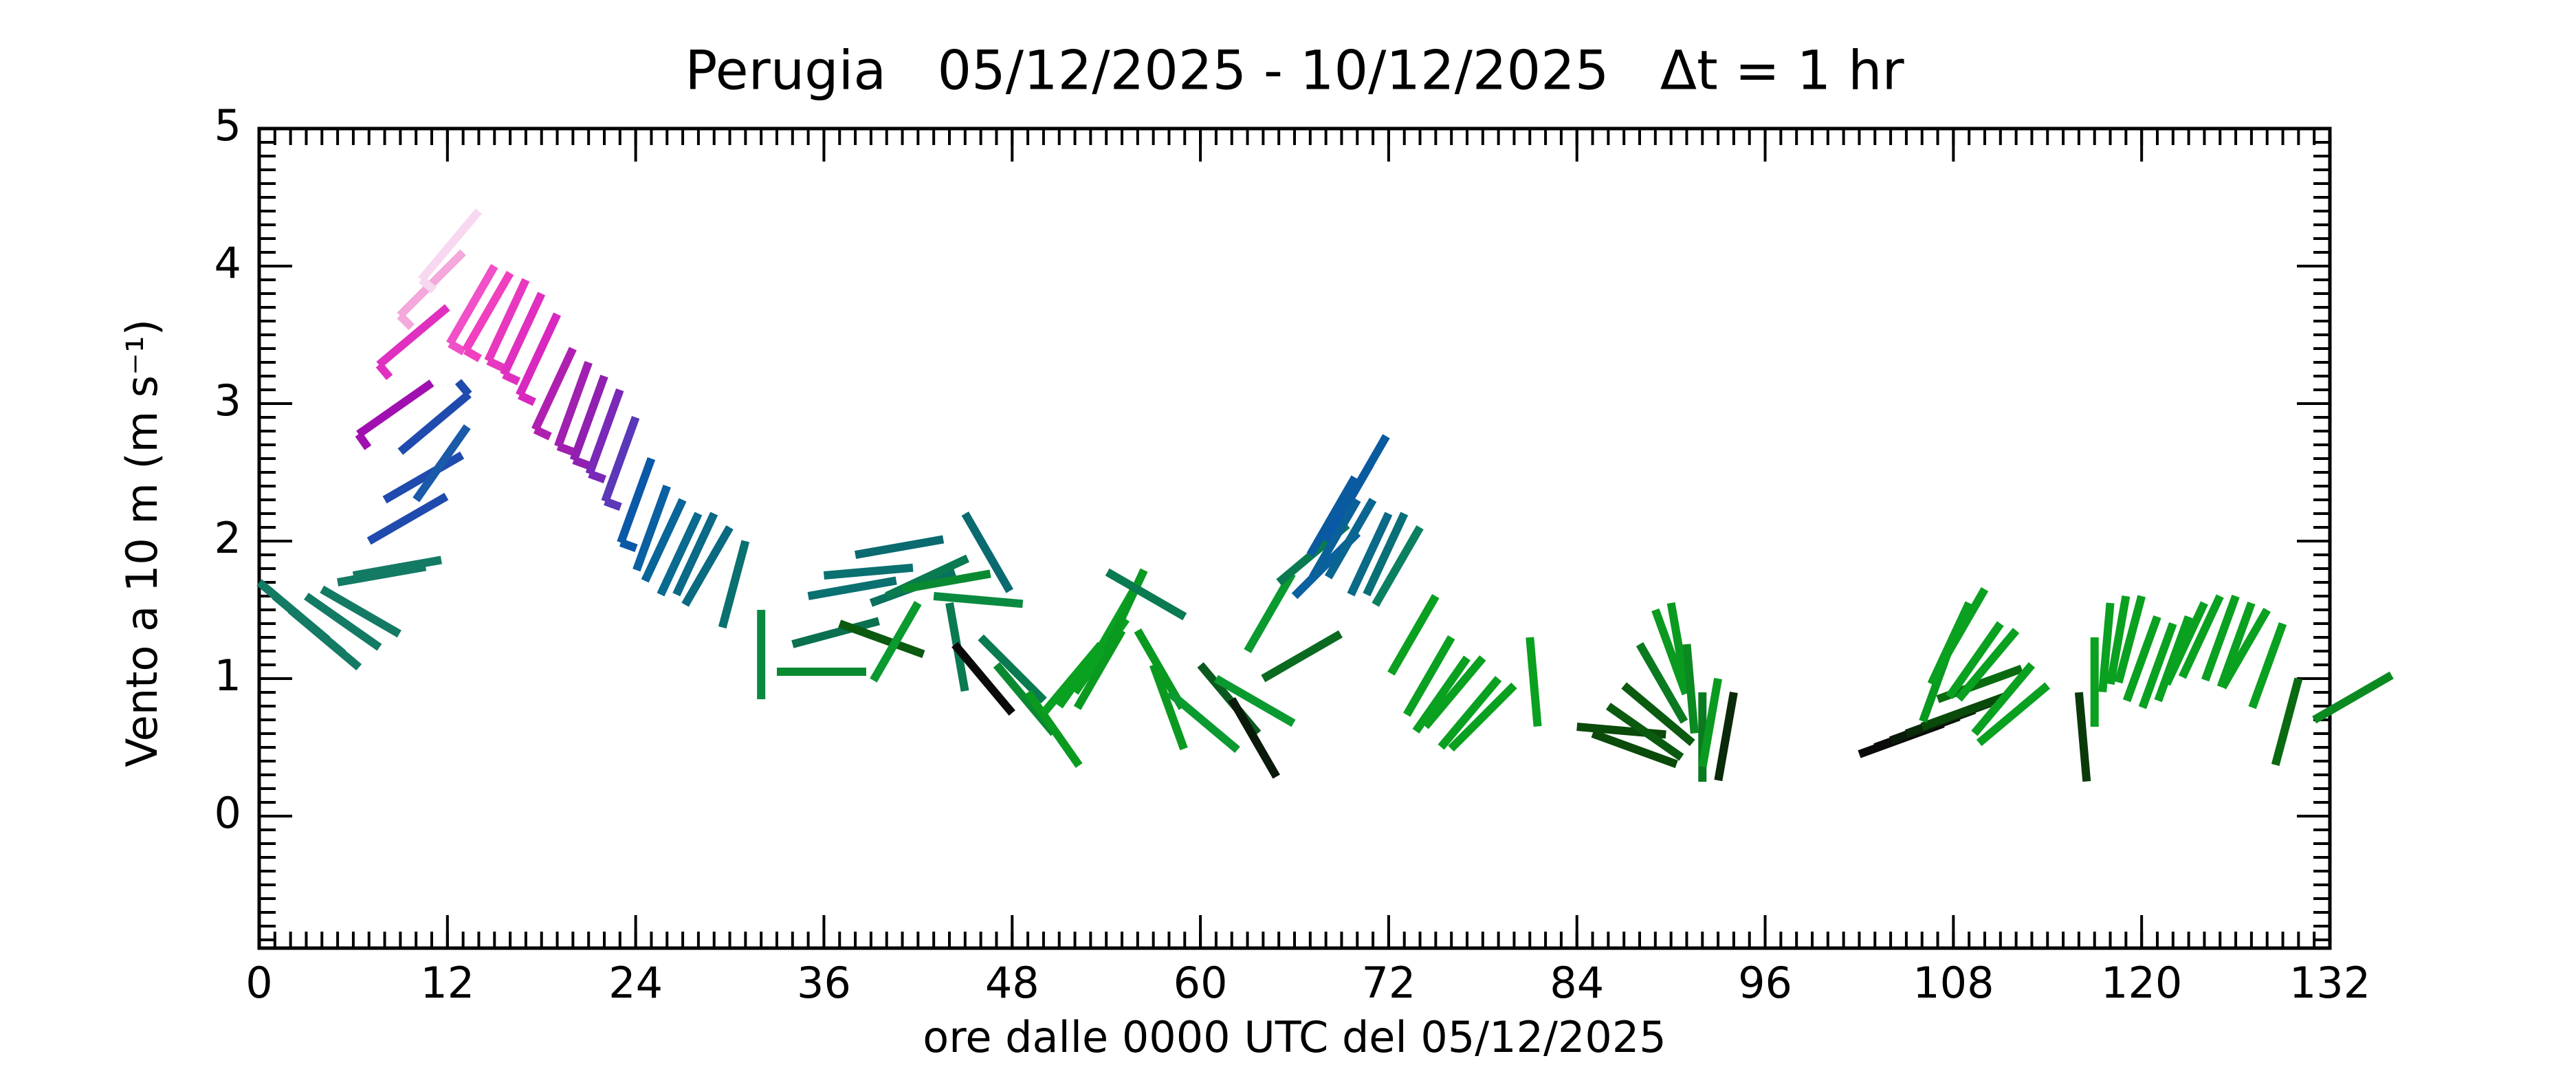  I want to click on x-tick-label: 0, so click(258, 983).